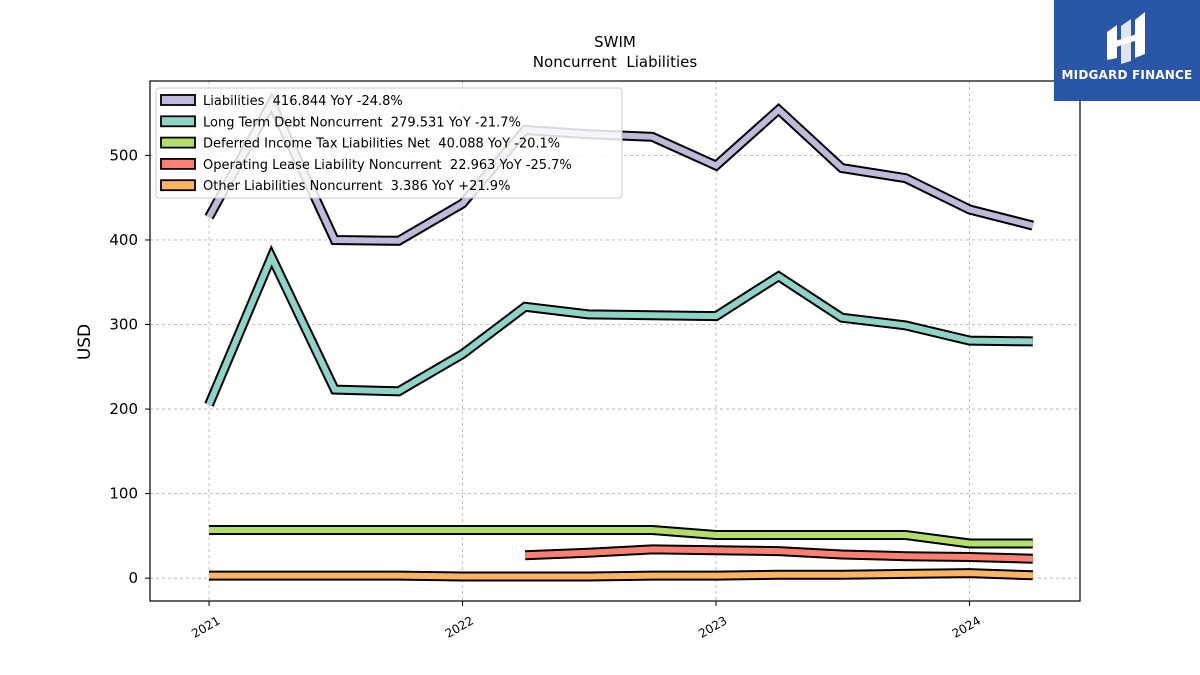 This screenshot has width=1200, height=675. Describe the element at coordinates (621, 537) in the screenshot. I see `series-line-deferred-income-tax-liabilities-net` at that location.